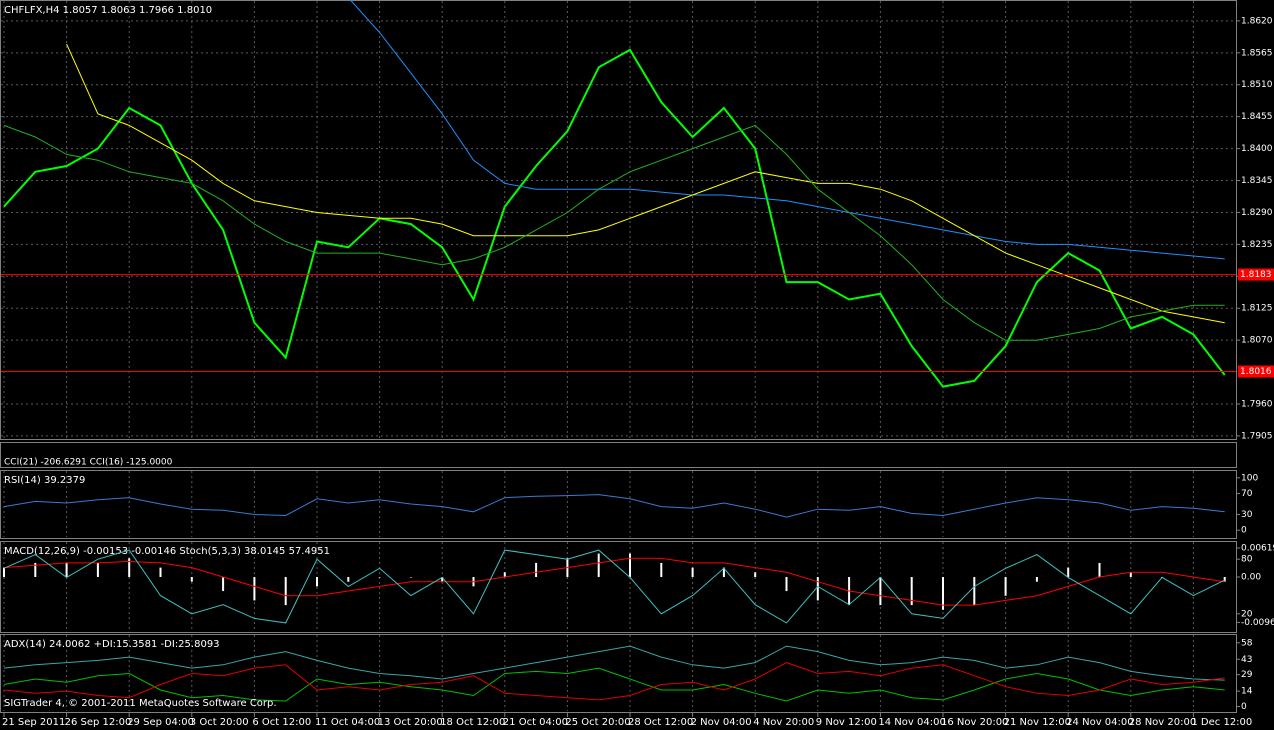 The width and height of the screenshot is (1274, 730). What do you see at coordinates (1247, 515) in the screenshot?
I see `y-tick-label: 30` at bounding box center [1247, 515].